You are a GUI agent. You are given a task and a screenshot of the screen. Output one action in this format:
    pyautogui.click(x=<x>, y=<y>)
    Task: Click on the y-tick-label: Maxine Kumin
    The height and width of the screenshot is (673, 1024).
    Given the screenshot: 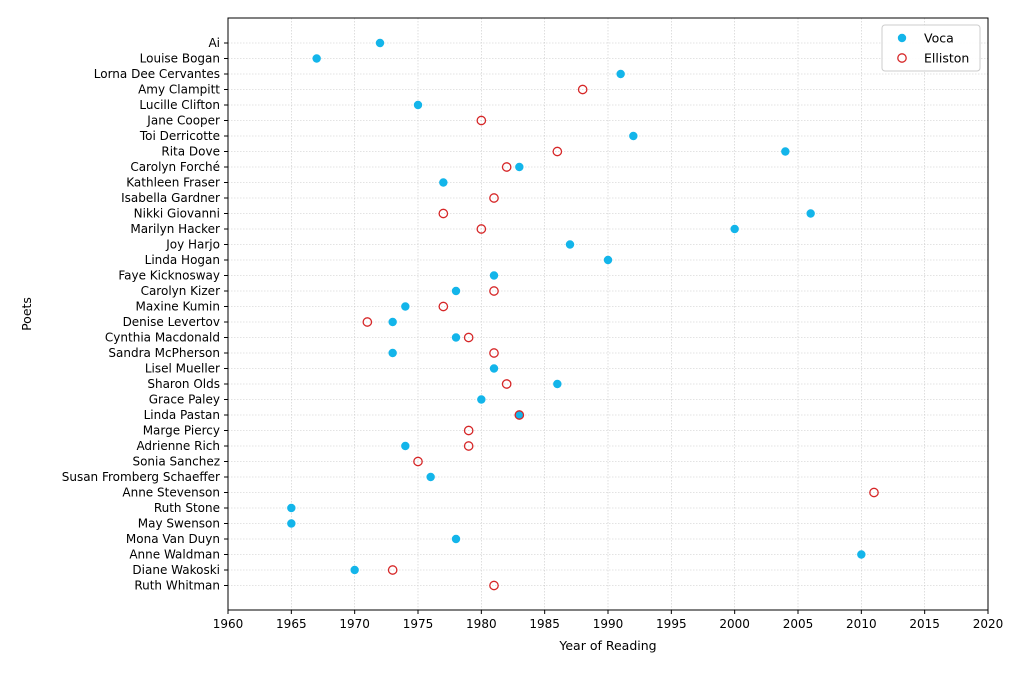 What is the action you would take?
    pyautogui.click(x=178, y=307)
    